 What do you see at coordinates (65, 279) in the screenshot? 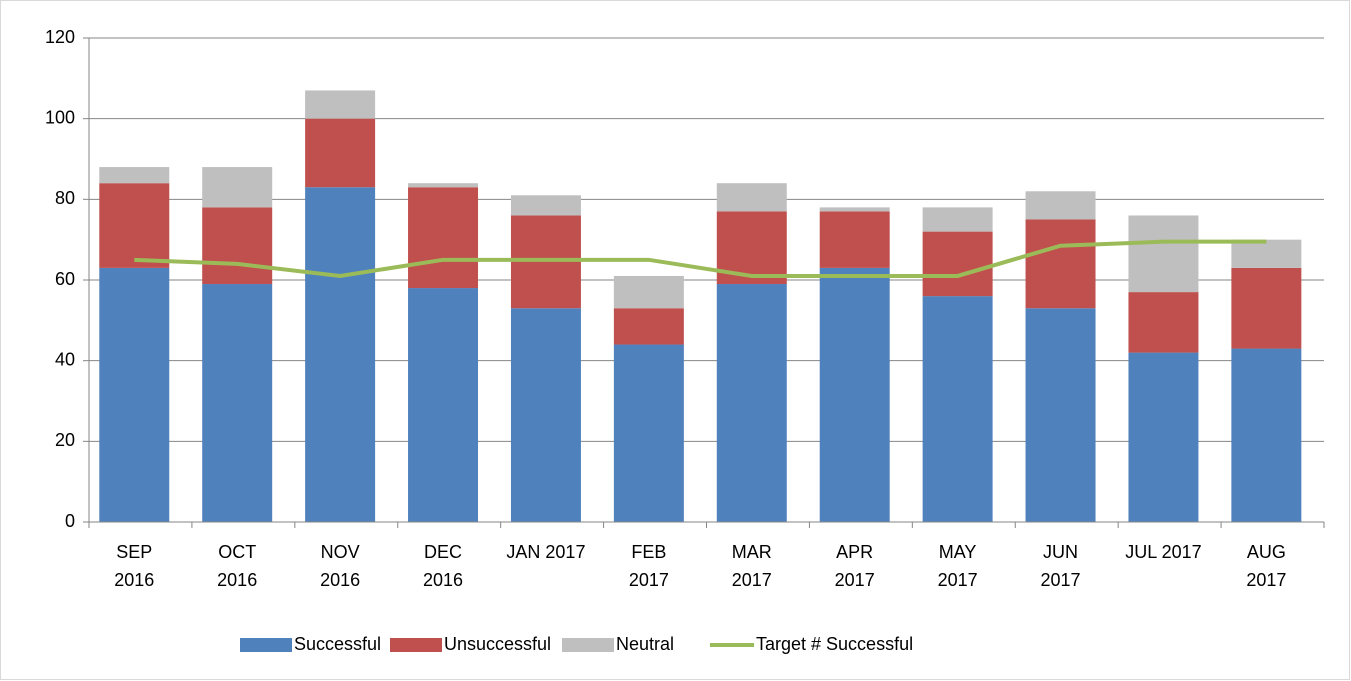
I see `y-tick-label: 60` at bounding box center [65, 279].